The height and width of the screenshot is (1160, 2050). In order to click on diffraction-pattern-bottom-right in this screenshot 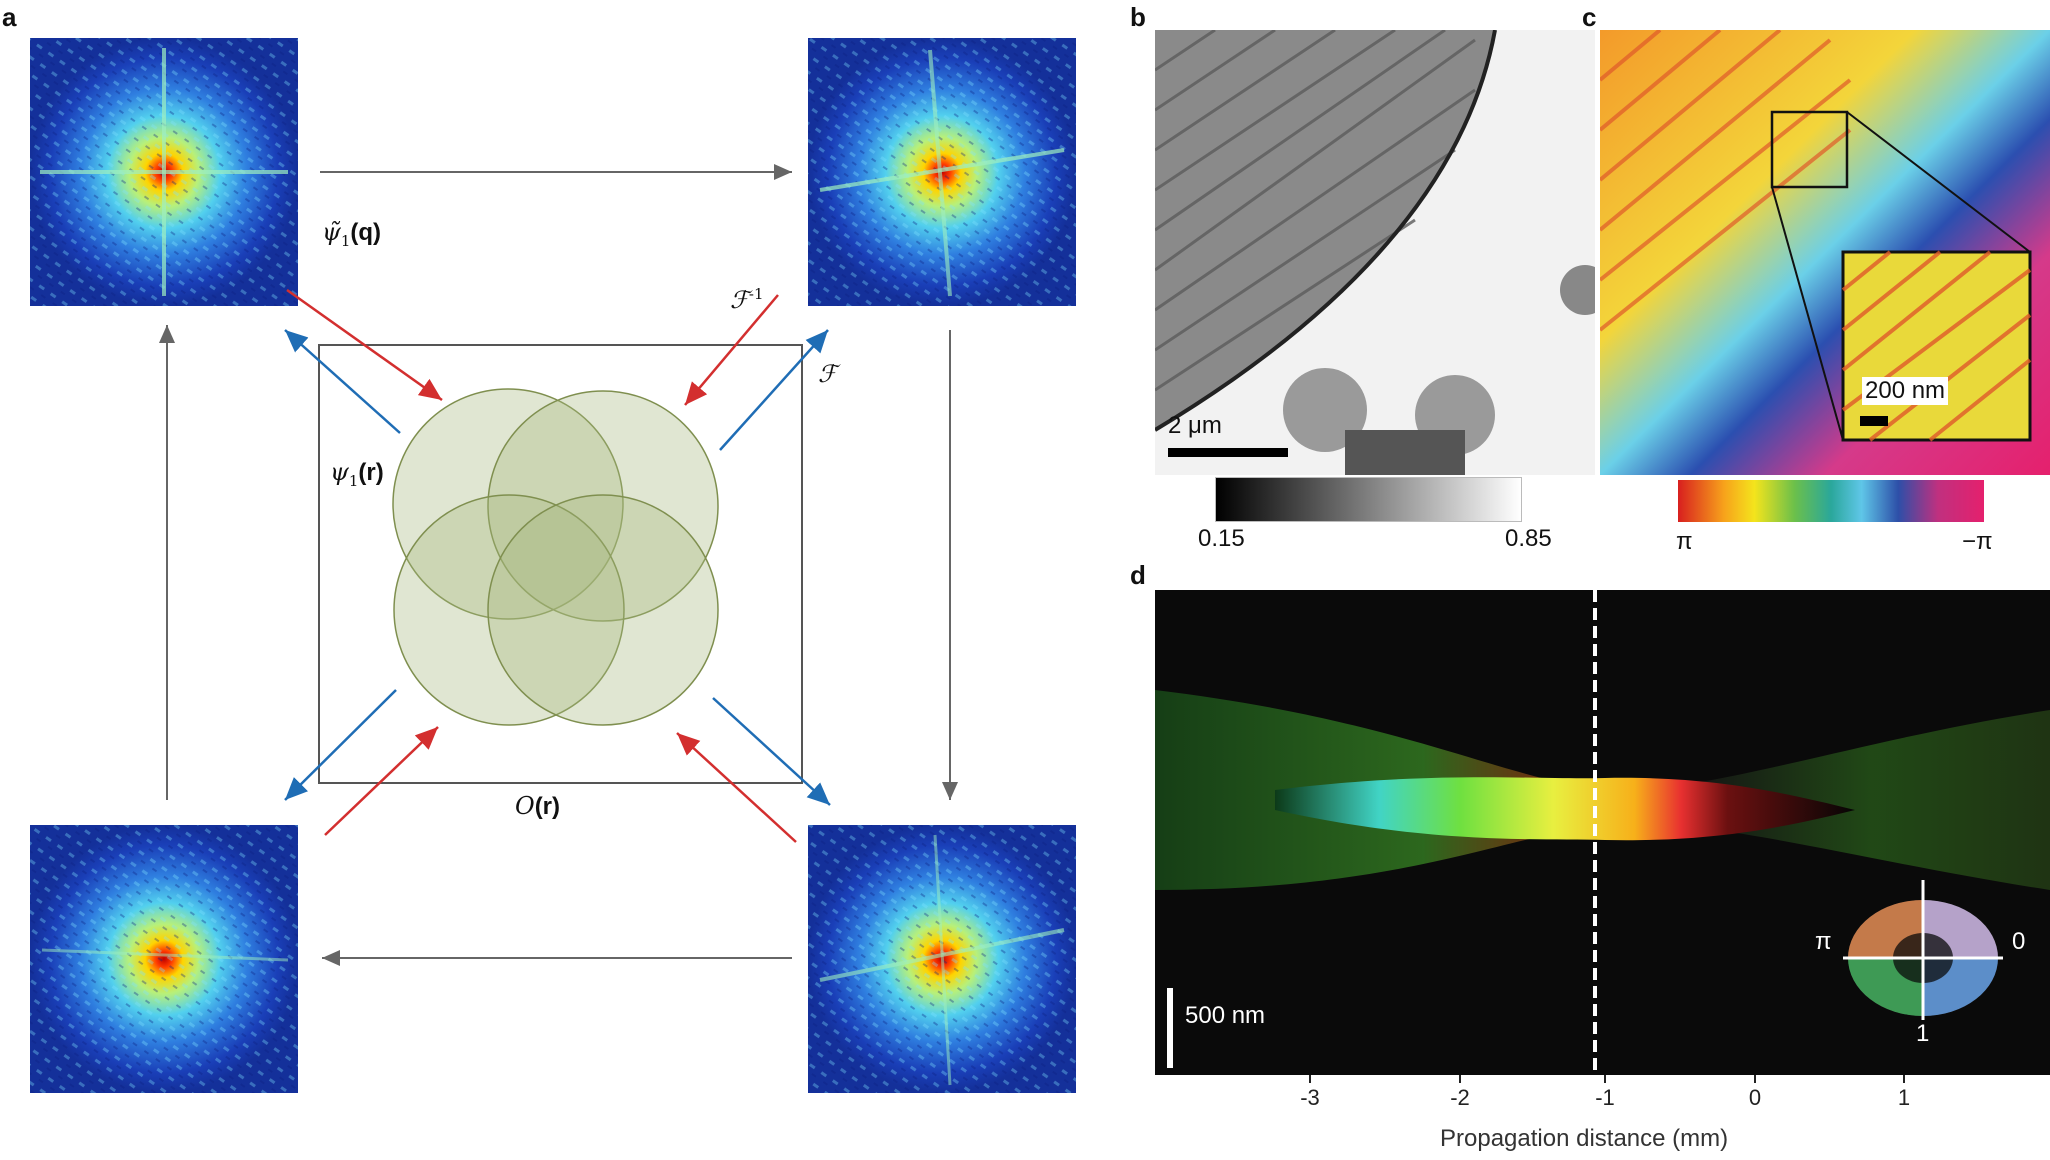, I will do `click(942, 959)`.